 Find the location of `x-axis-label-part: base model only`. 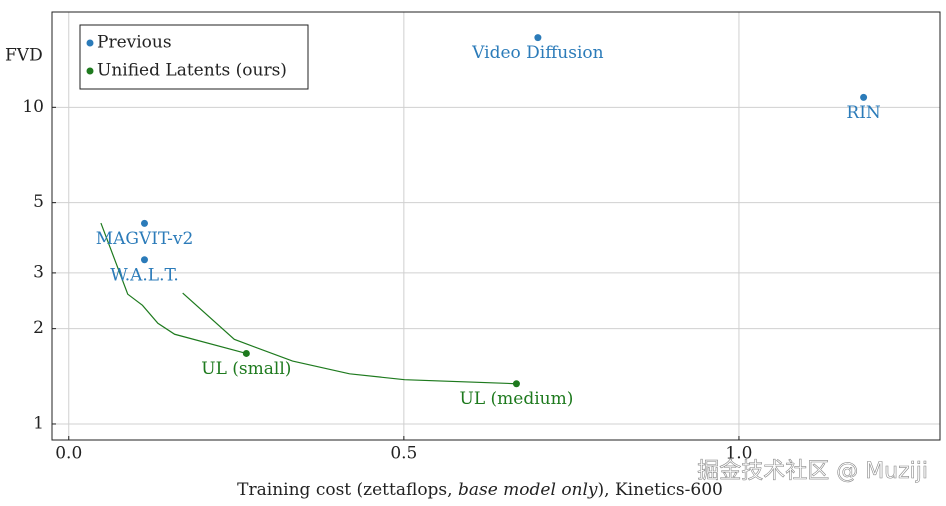

x-axis-label-part: base model only is located at coordinates (528, 490).